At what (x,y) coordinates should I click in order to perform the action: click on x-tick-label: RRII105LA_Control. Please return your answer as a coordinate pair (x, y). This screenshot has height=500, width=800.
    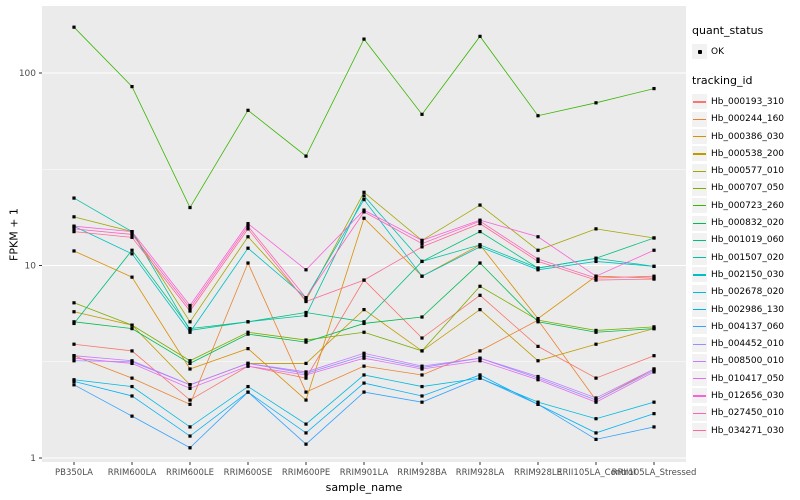
    Looking at the image, I should click on (596, 473).